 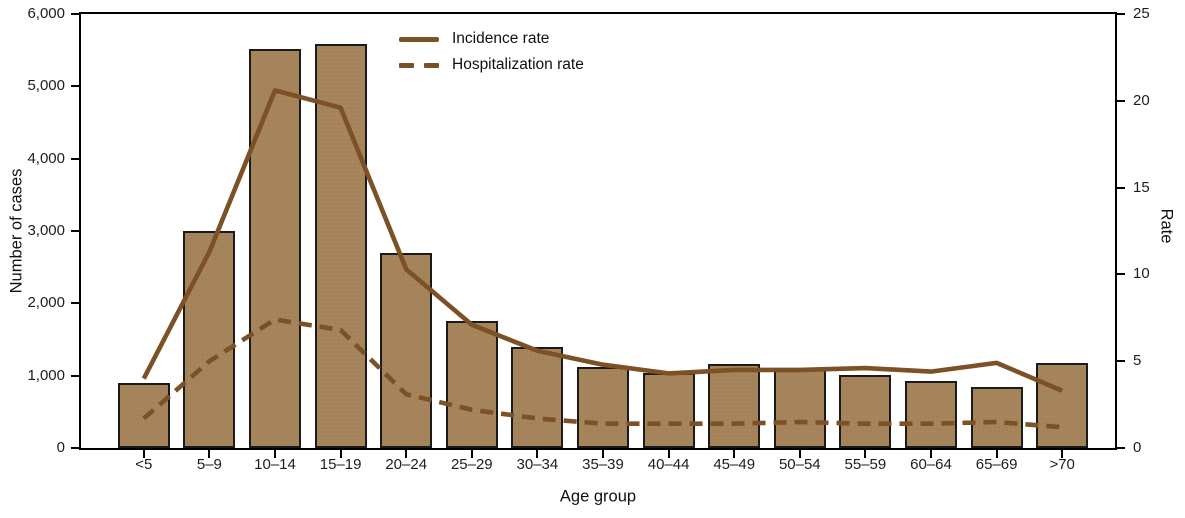 What do you see at coordinates (340, 246) in the screenshot?
I see `bar-15–19` at bounding box center [340, 246].